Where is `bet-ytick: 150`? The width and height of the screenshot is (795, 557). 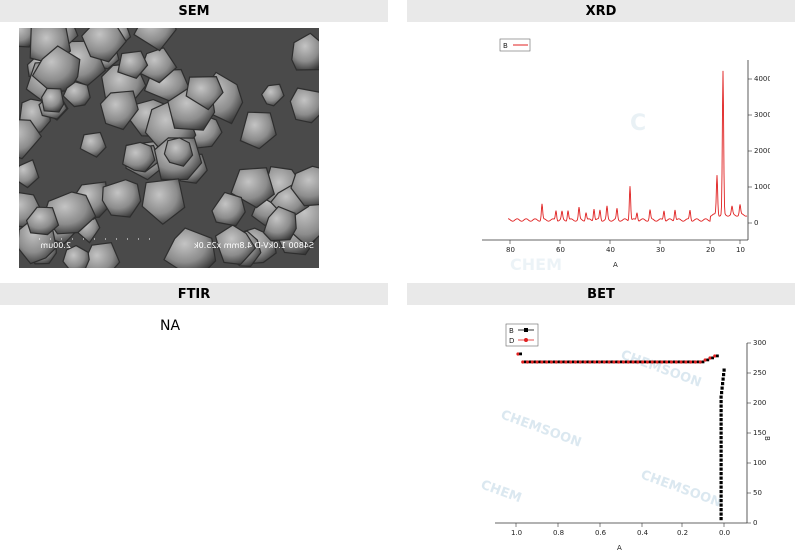
bet-ytick: 150 is located at coordinates (759, 433).